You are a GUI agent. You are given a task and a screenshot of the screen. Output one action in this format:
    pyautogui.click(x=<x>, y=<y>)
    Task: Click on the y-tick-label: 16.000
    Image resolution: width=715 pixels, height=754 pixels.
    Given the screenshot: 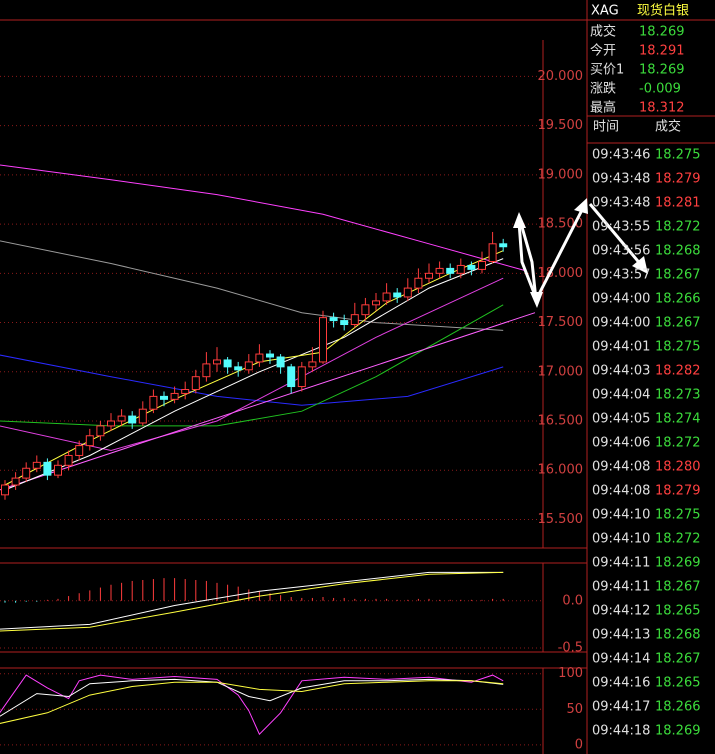 What is the action you would take?
    pyautogui.click(x=561, y=470)
    